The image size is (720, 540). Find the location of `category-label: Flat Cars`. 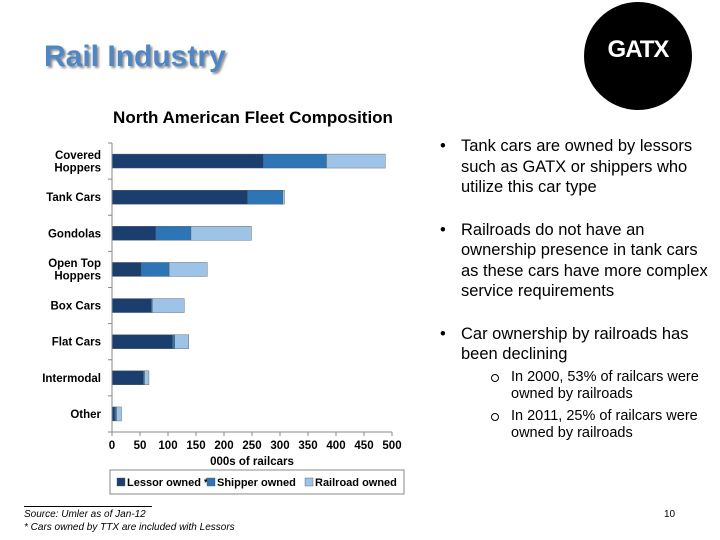

category-label: Flat Cars is located at coordinates (76, 343).